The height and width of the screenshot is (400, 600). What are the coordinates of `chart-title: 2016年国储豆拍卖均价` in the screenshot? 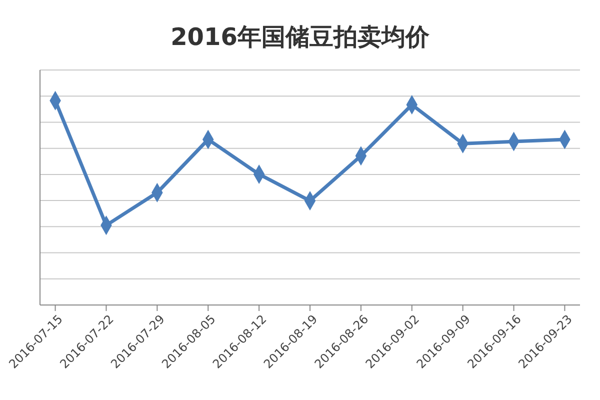 It's located at (300, 37).